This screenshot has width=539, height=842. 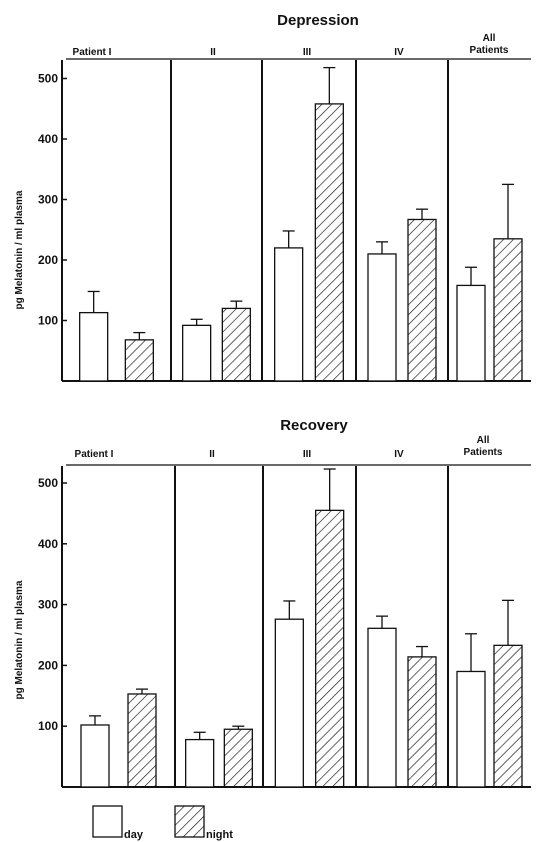 I want to click on legend-day-swatch, so click(x=107, y=821).